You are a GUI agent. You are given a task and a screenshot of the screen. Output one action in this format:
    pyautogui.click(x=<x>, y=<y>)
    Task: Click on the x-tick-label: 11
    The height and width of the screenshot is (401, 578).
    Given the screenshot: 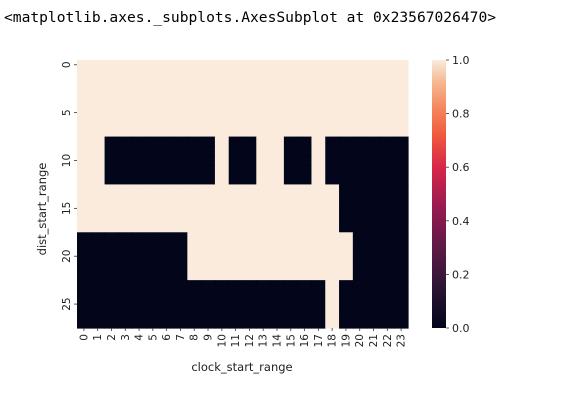 What is the action you would take?
    pyautogui.click(x=236, y=340)
    